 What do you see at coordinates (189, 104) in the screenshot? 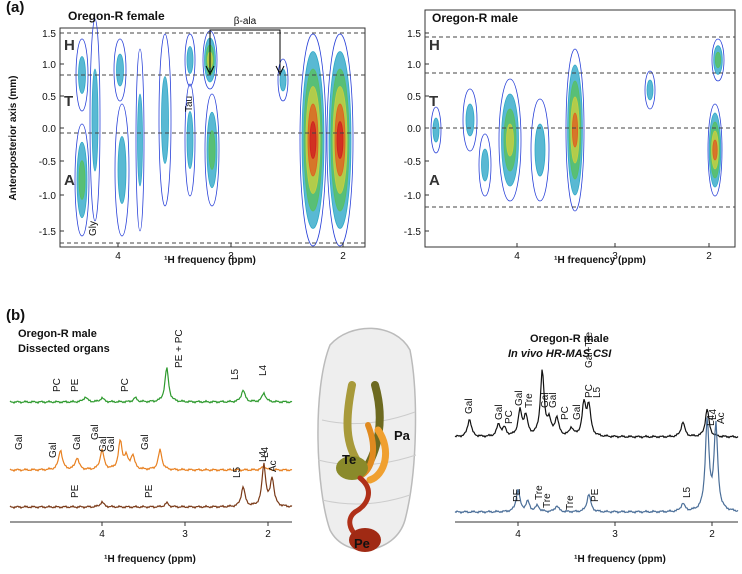
I see `annotation: Tau` at bounding box center [189, 104].